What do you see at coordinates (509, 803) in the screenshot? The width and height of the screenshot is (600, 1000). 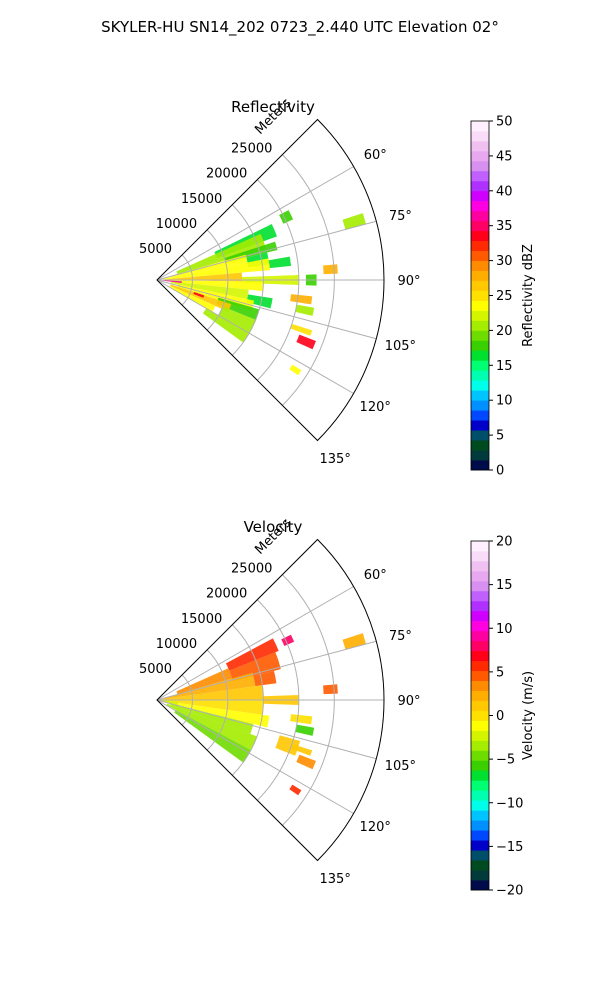 I see `colorbar-tick-label: −10` at bounding box center [509, 803].